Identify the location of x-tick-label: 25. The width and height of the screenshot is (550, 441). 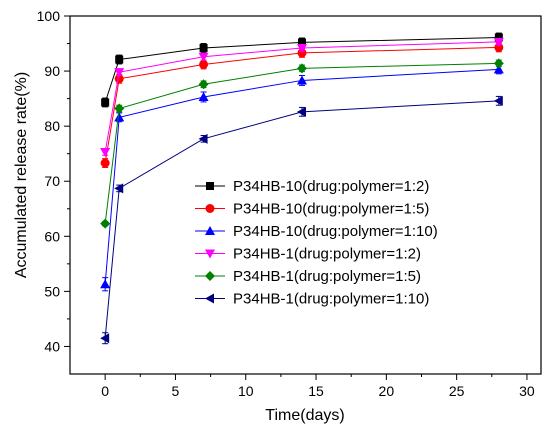
(457, 391).